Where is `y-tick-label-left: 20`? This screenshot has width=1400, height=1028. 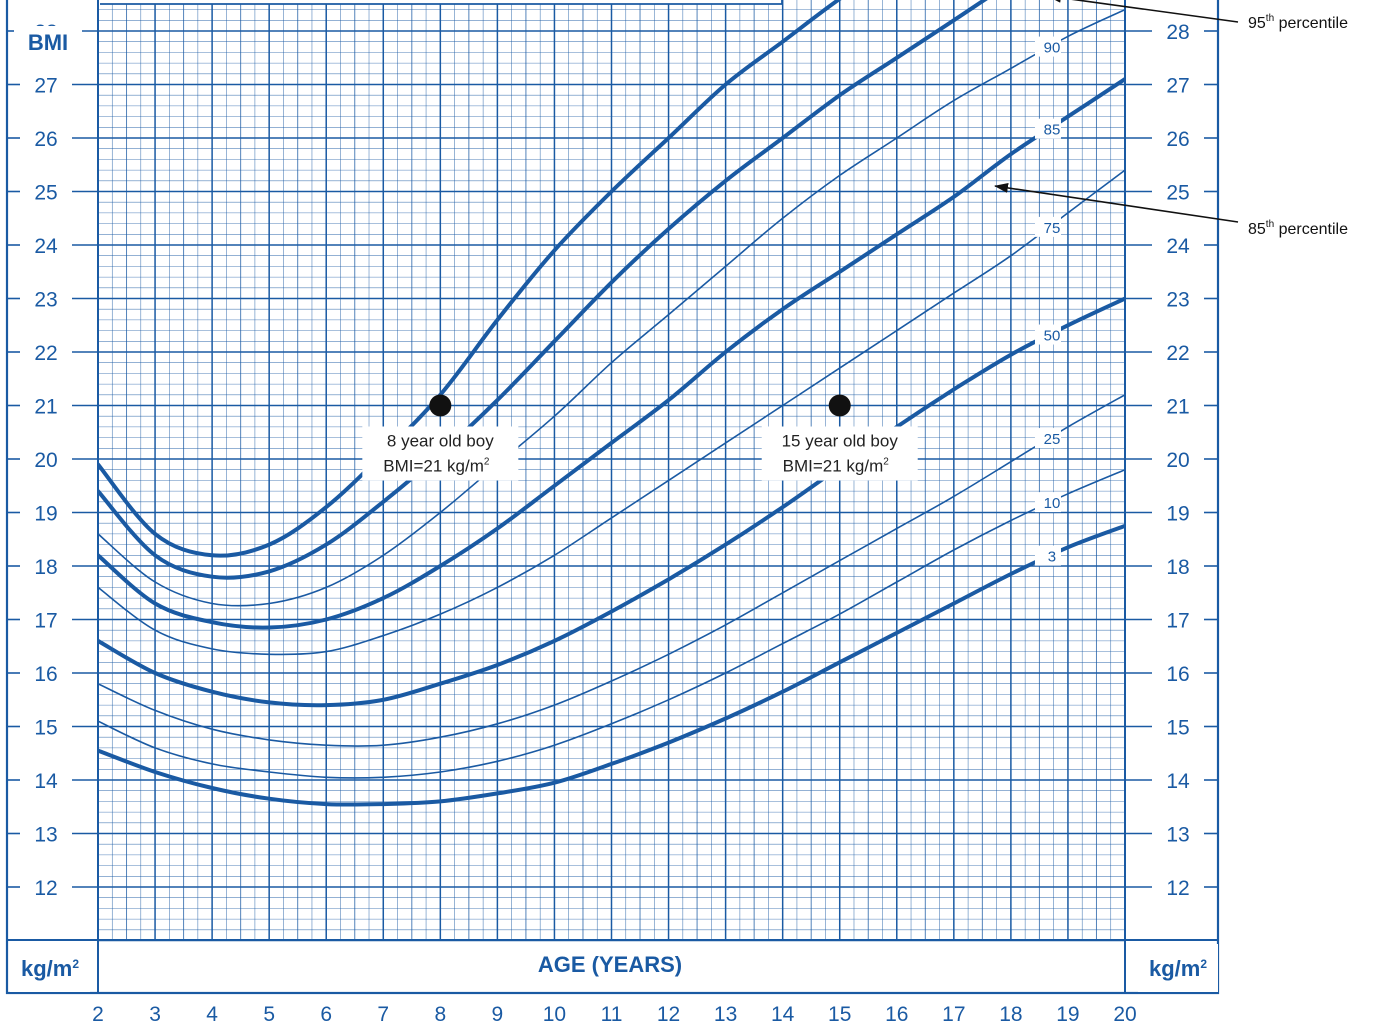
y-tick-label-left: 20 is located at coordinates (45, 460).